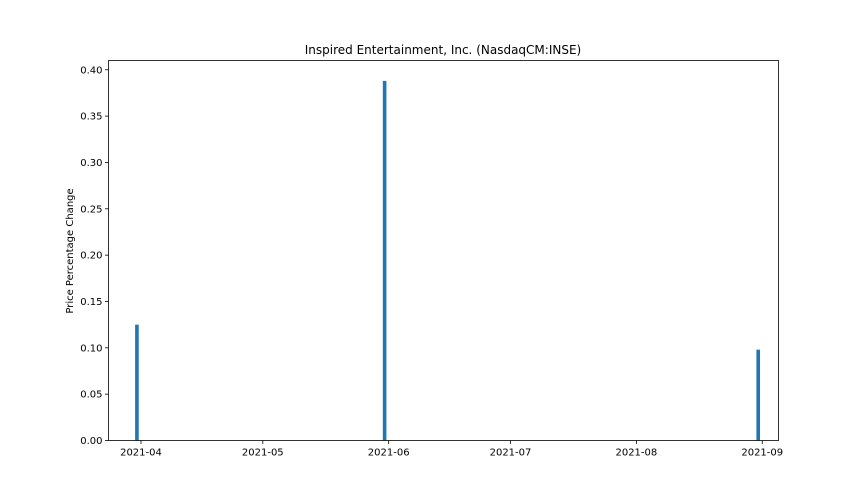 This screenshot has width=864, height=504. I want to click on x-tick-label: 2021-05, so click(263, 453).